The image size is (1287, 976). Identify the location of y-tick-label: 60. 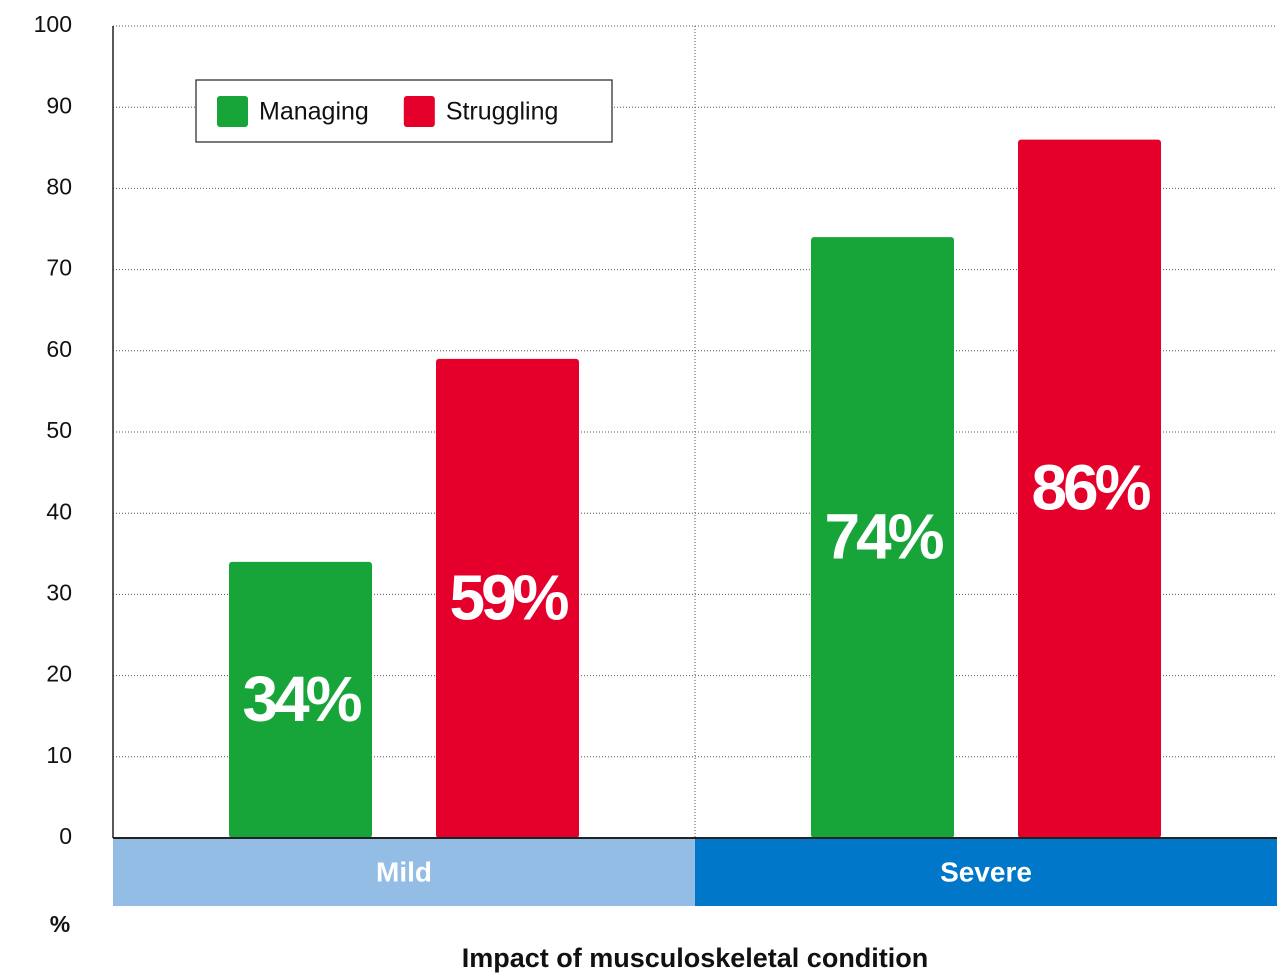
(59, 349).